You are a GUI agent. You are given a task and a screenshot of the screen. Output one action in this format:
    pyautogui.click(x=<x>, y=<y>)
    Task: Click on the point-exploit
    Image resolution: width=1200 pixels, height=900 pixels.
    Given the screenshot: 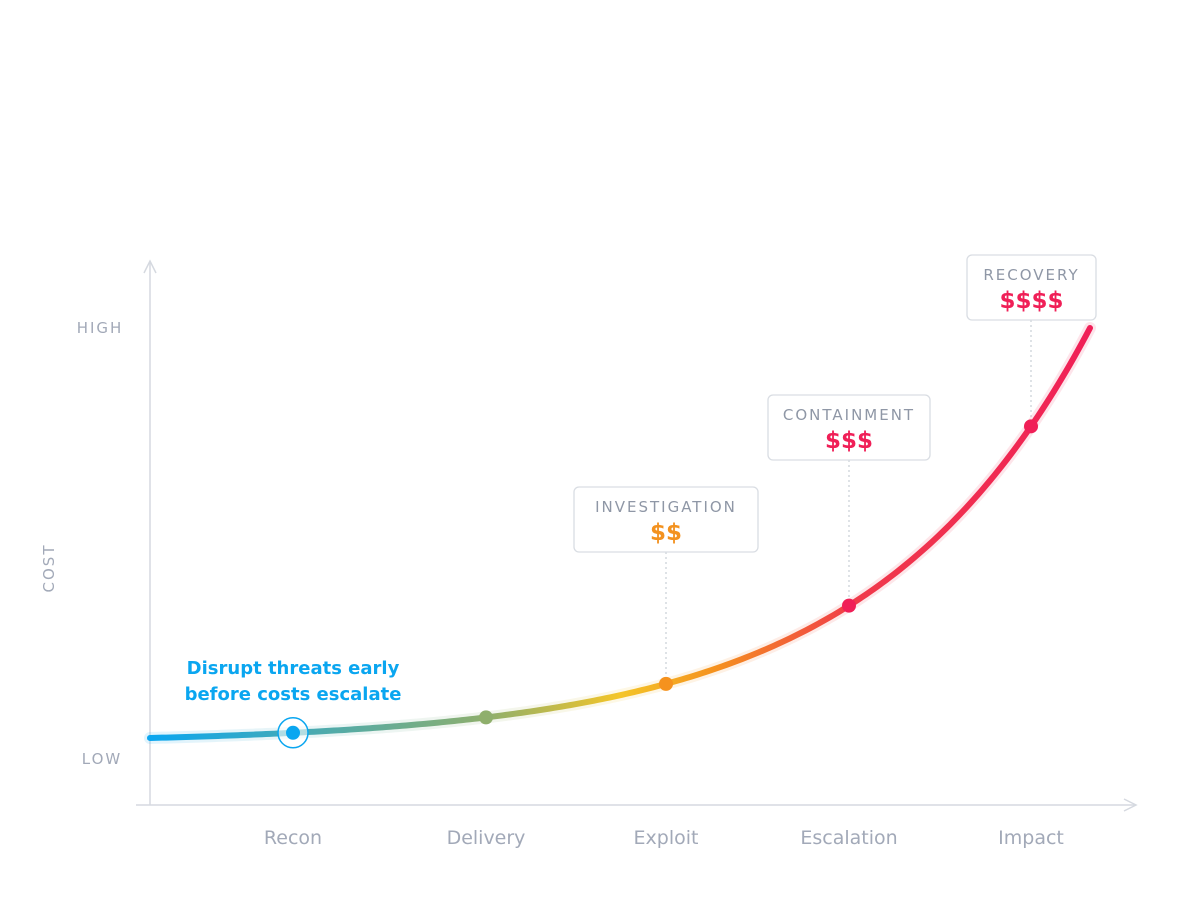 What is the action you would take?
    pyautogui.click(x=666, y=683)
    